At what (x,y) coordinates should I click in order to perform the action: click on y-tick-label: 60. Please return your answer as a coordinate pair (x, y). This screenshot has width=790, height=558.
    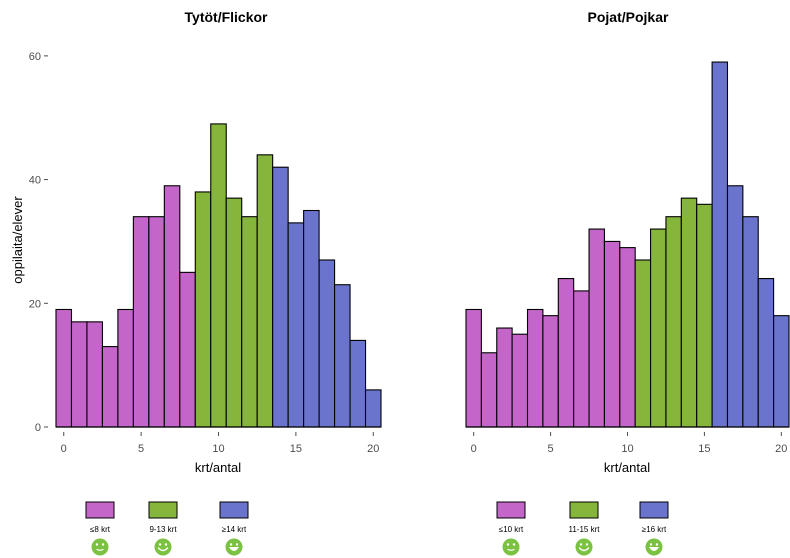
    Looking at the image, I should click on (35, 57).